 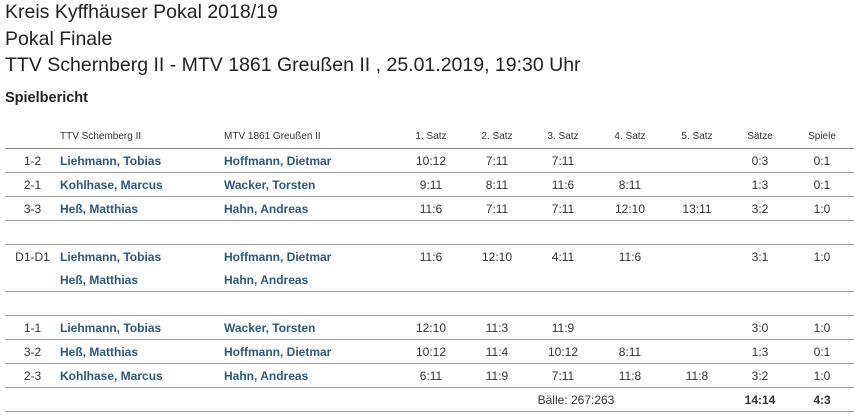 I want to click on set4-score: 12:10, so click(x=630, y=208).